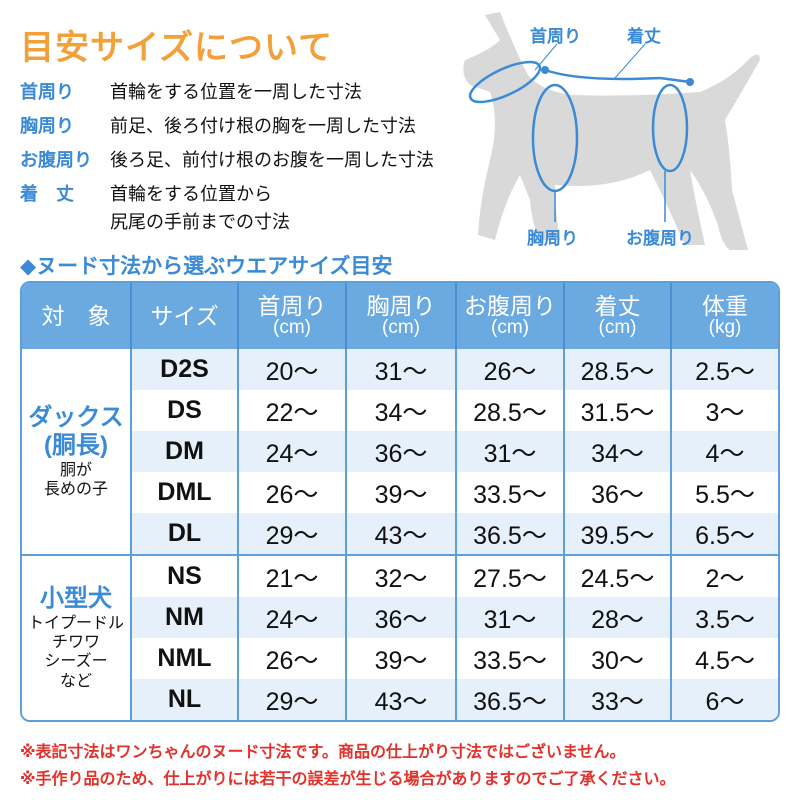 This screenshot has height=800, width=800. Describe the element at coordinates (272, 160) in the screenshot. I see `definition-desc: 後ろ足、前付け根のお腹を一周した寸法` at that location.